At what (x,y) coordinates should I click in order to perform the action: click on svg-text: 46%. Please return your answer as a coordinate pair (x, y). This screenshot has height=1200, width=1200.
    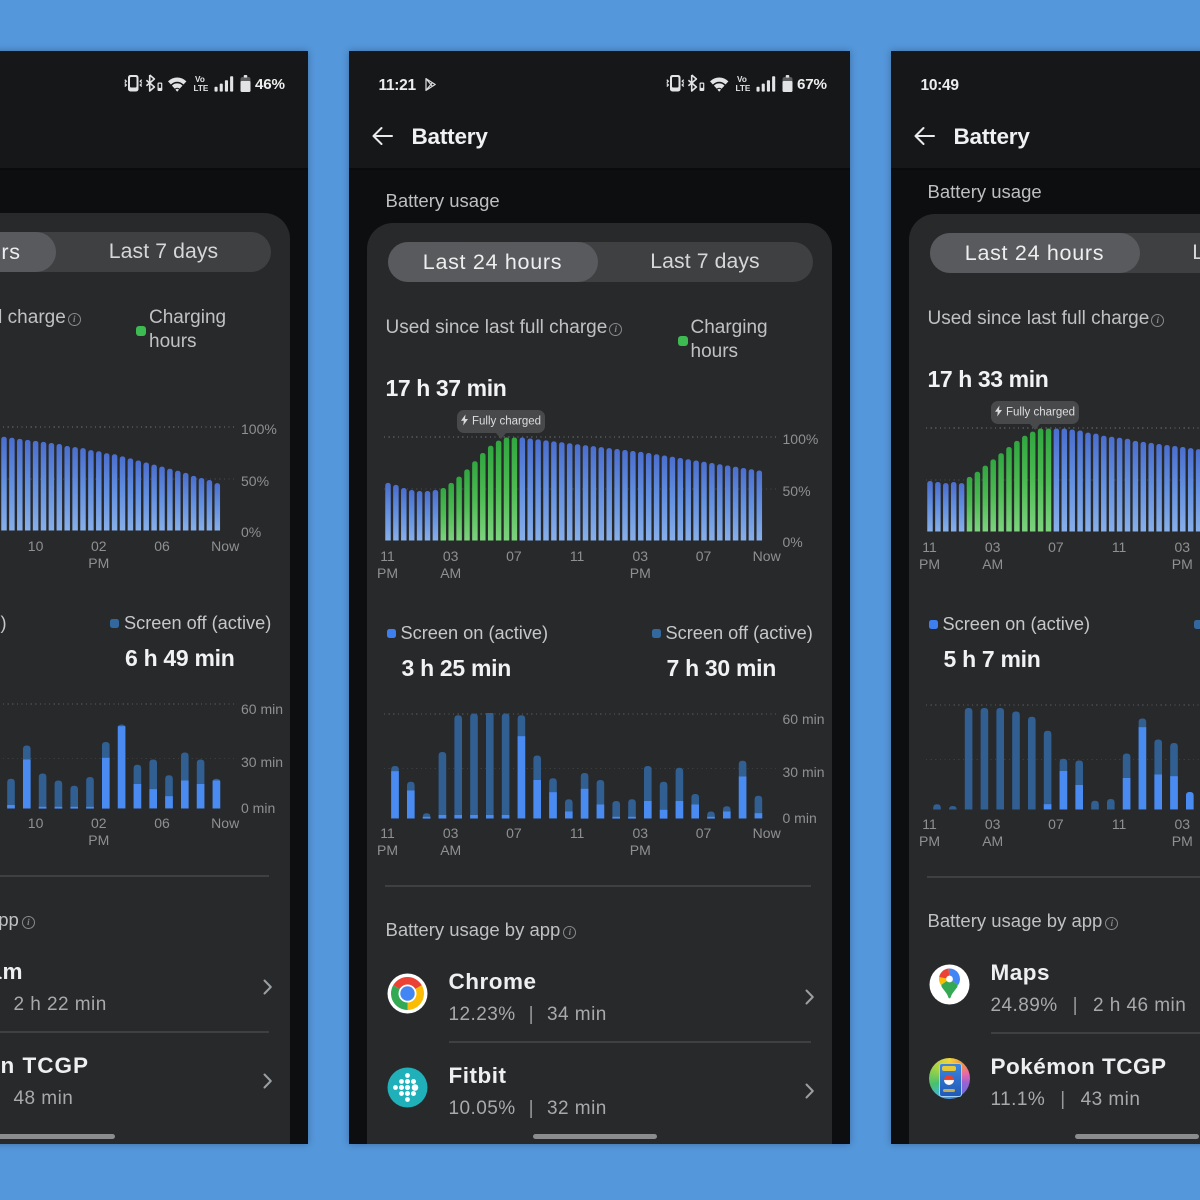
    Looking at the image, I should click on (270, 84).